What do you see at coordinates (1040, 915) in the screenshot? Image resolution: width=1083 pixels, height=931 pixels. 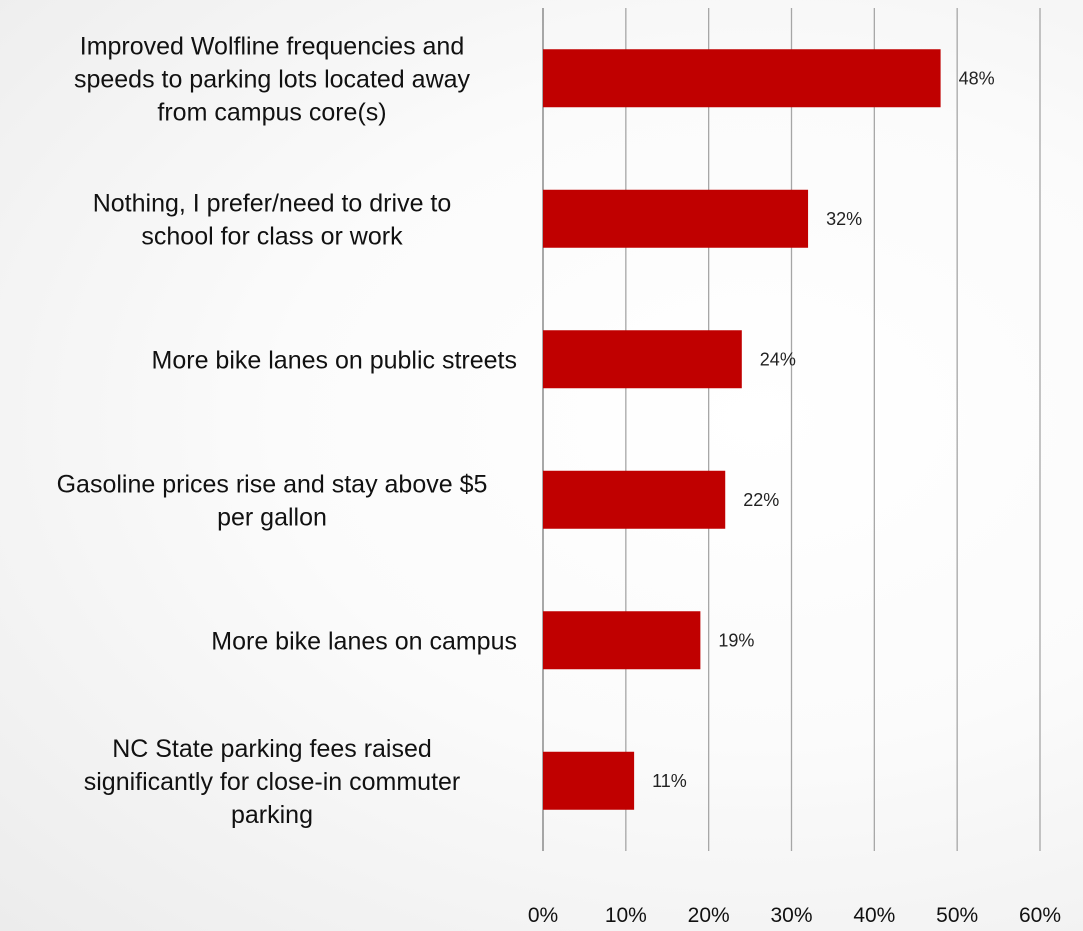 I see `x-tick-label: 60%` at bounding box center [1040, 915].